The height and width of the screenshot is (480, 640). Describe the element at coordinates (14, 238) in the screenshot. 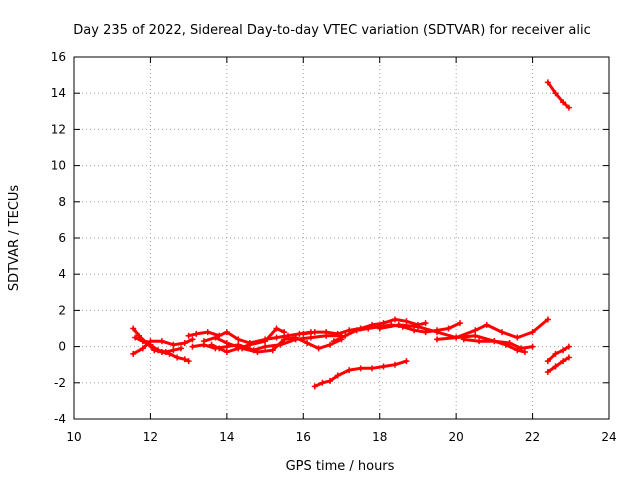

I see `y-axis-label: SDTVAR / TECUs` at that location.